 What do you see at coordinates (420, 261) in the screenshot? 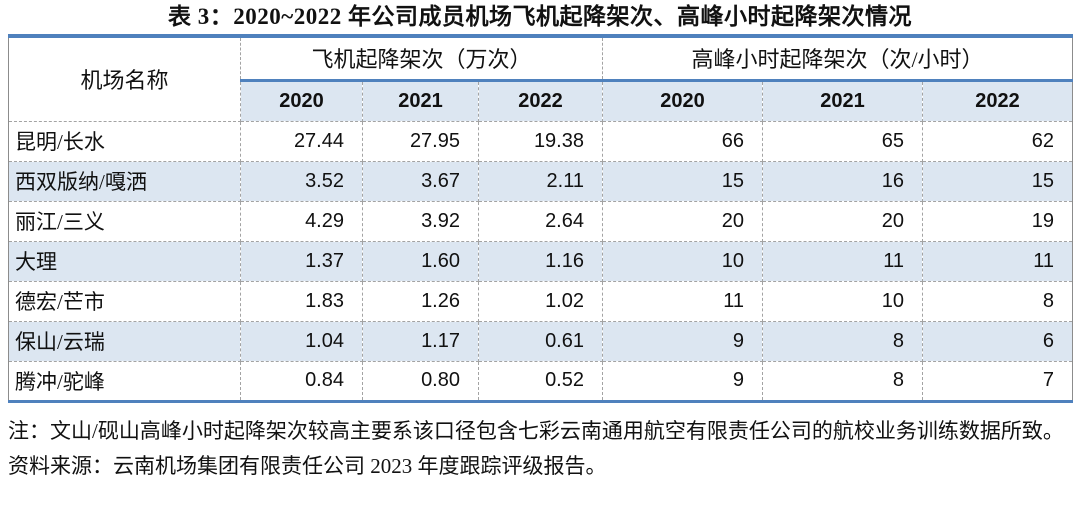
I see `value-cell: 1.60` at bounding box center [420, 261].